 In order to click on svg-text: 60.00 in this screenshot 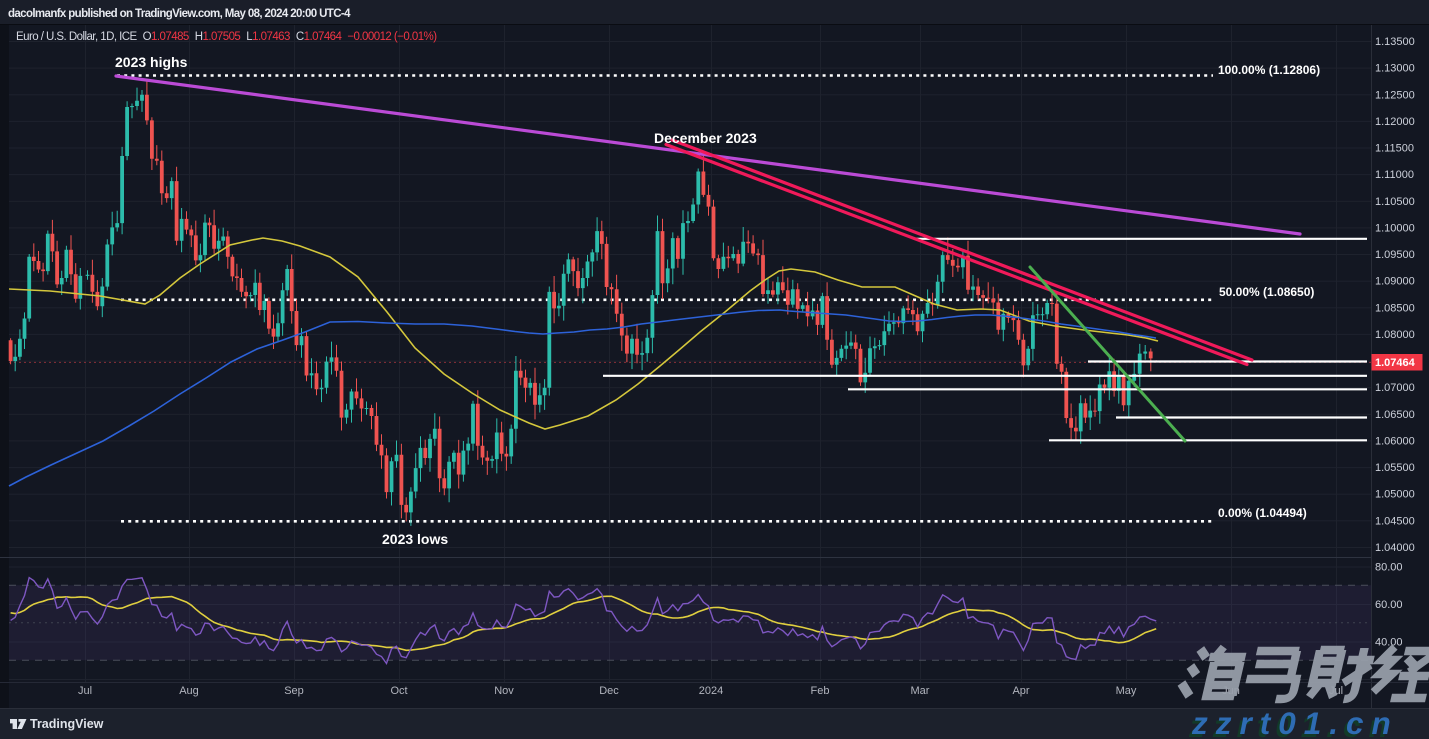, I will do `click(1389, 605)`.